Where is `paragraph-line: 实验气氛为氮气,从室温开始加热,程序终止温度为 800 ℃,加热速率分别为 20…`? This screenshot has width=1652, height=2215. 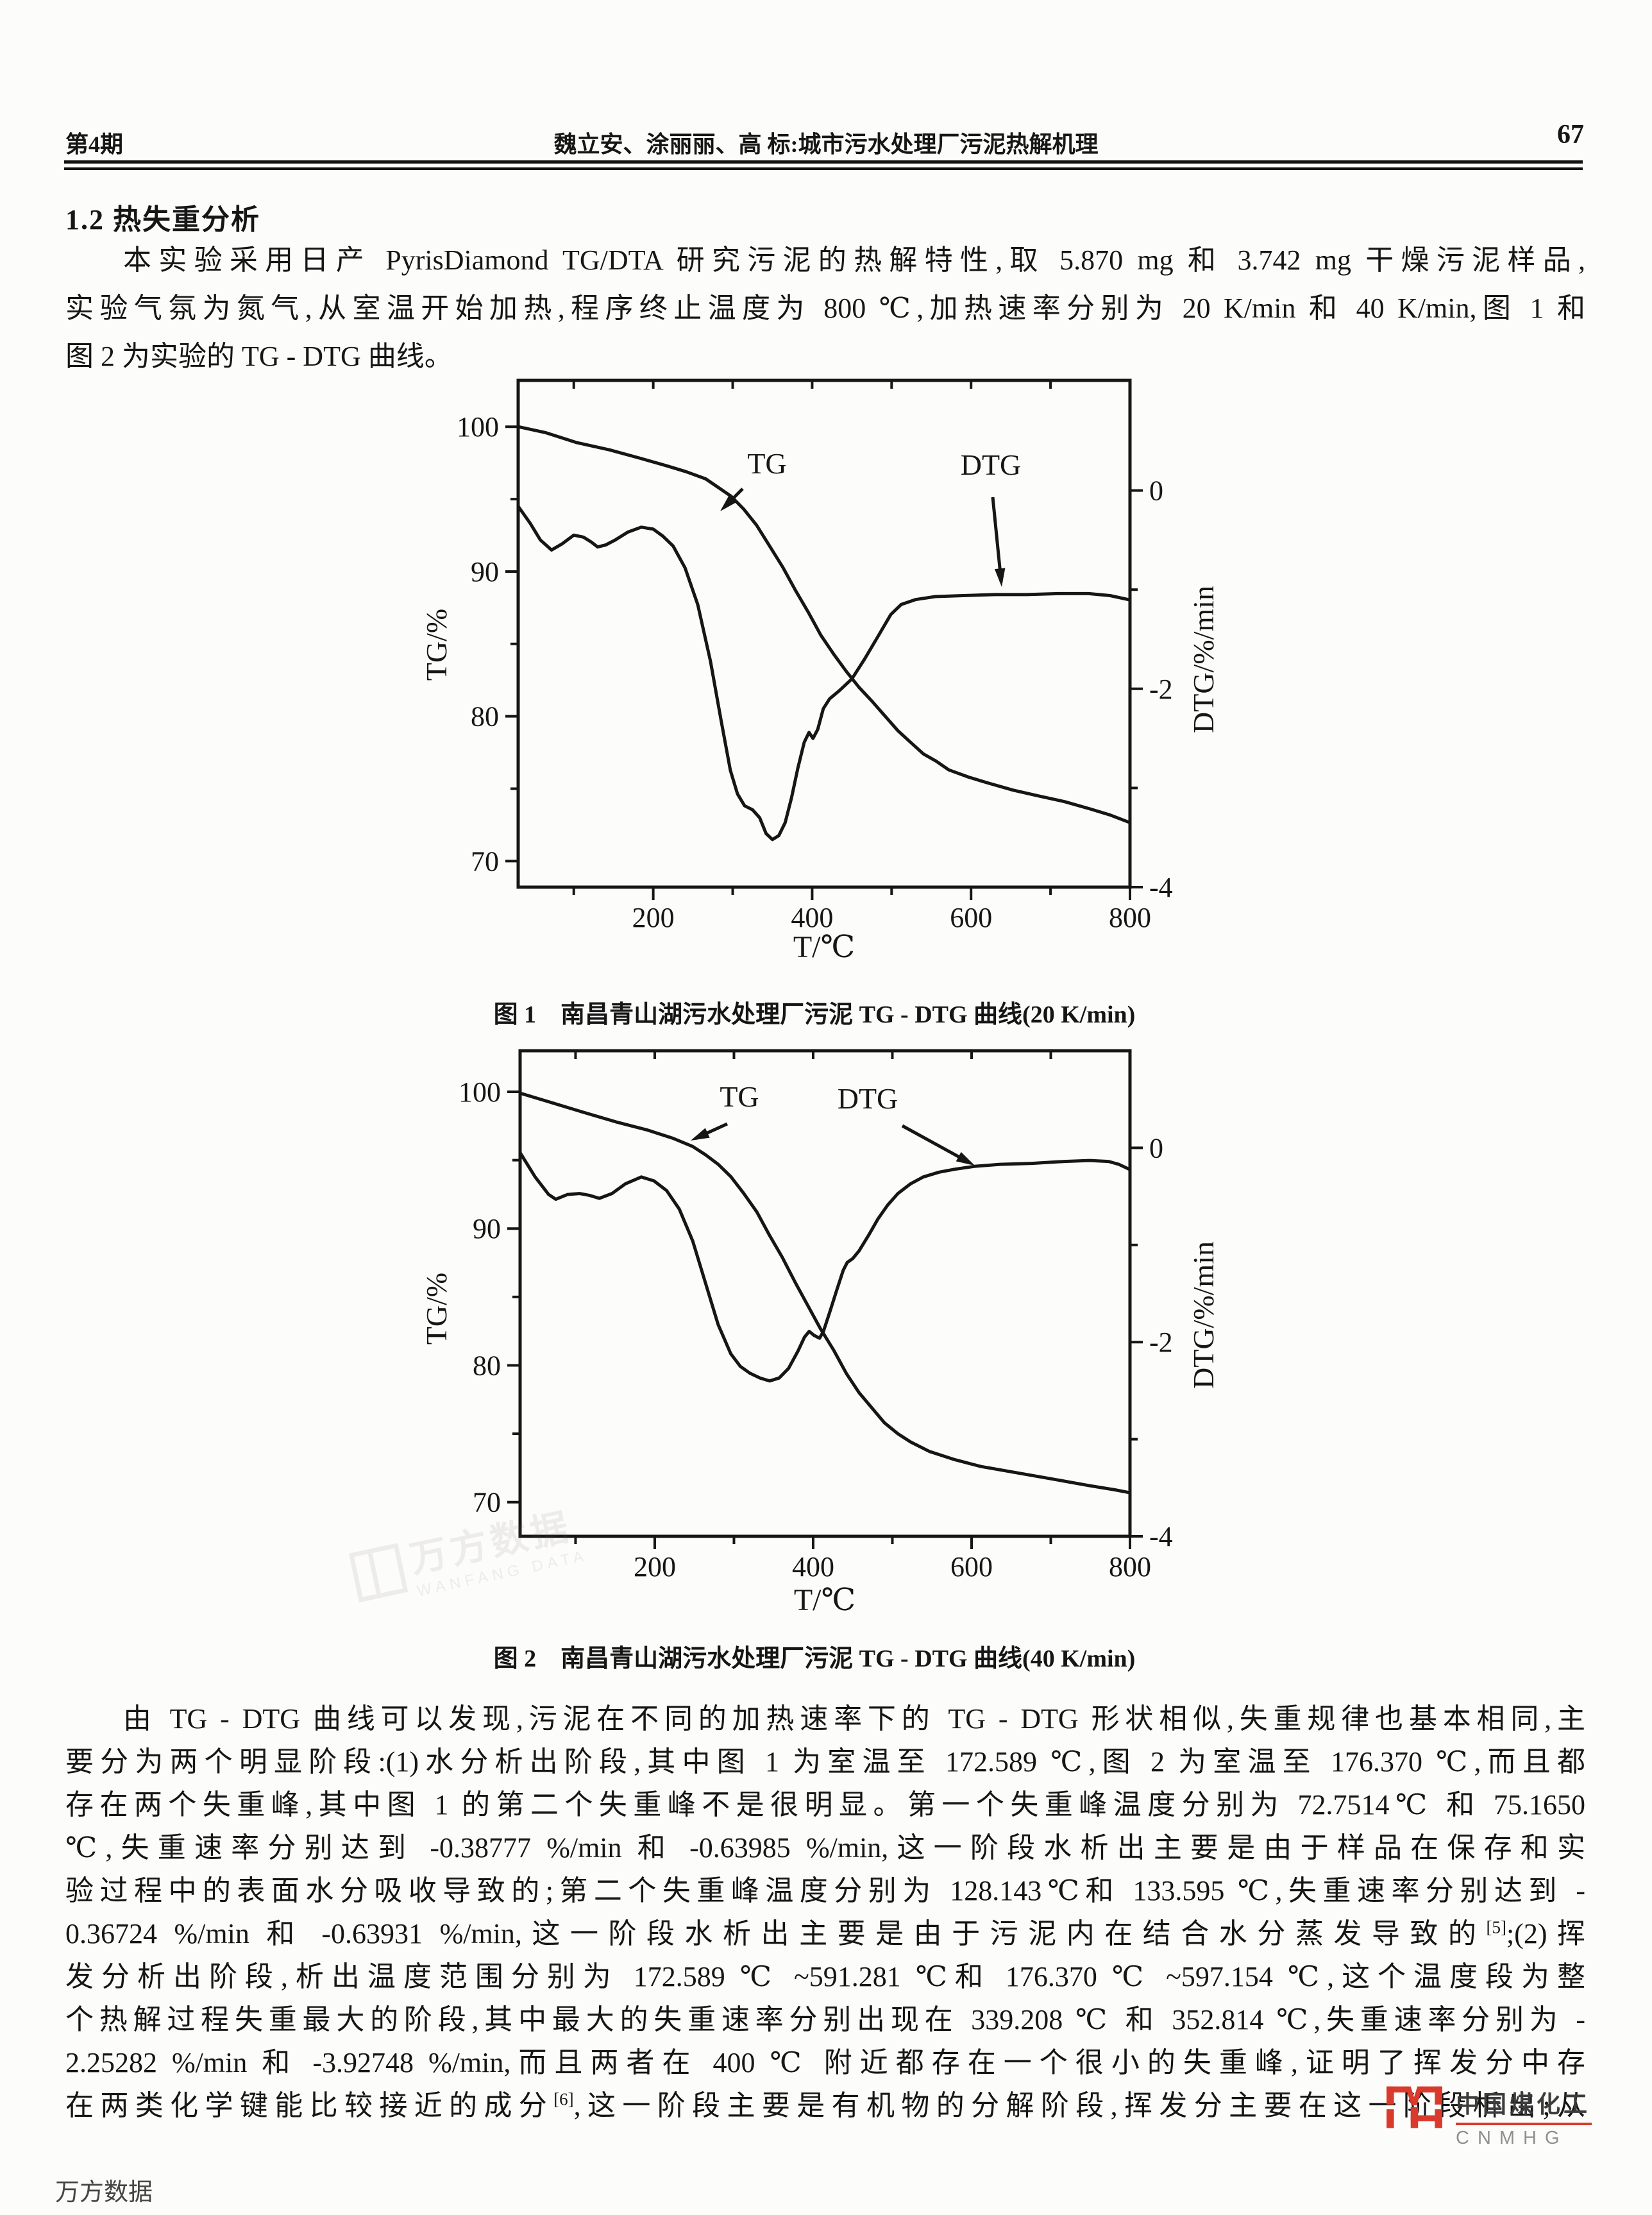 paragraph-line: 实验气氛为氮气,从室温开始加热,程序终止温度为 800 ℃,加热速率分别为 20… is located at coordinates (825, 308).